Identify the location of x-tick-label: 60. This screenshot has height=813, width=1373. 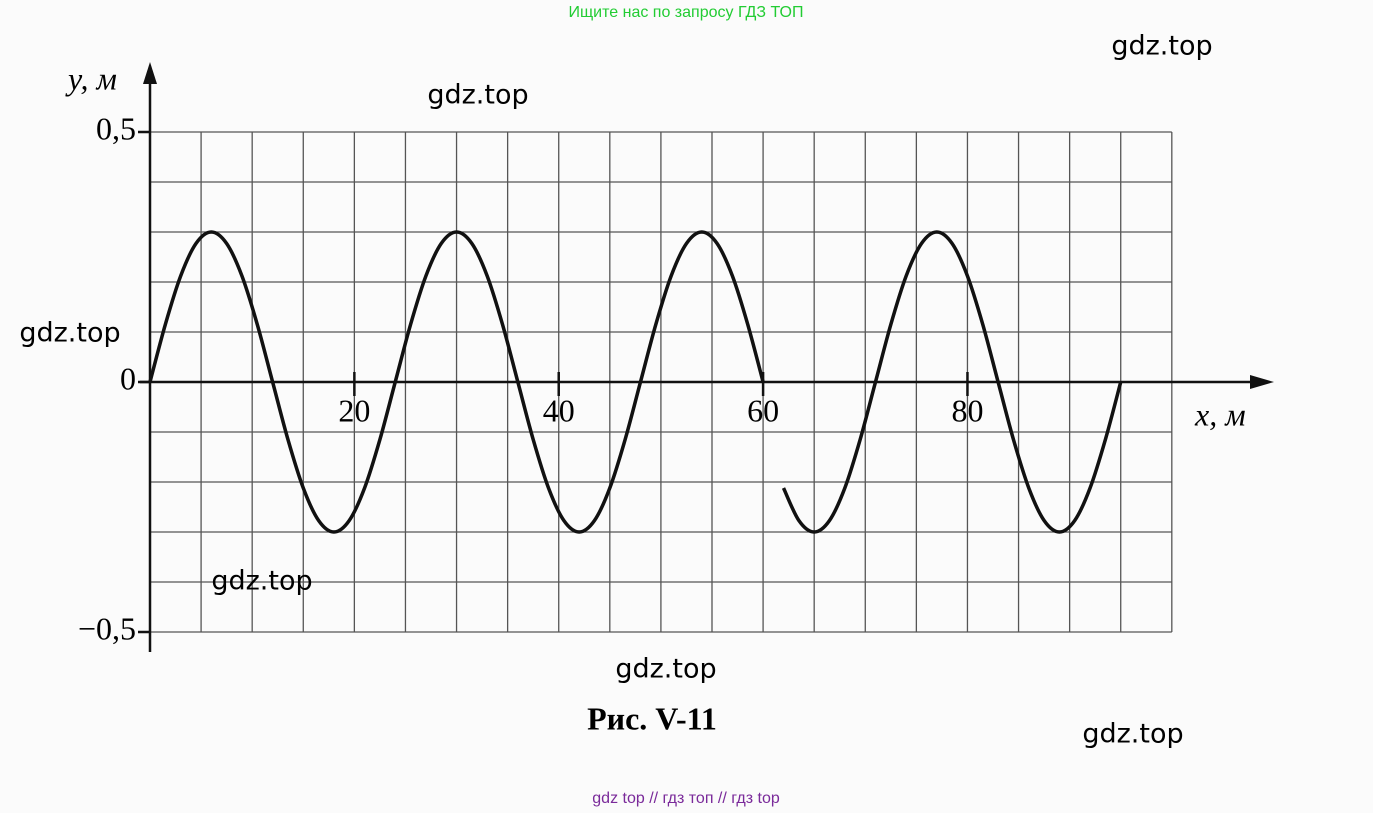
(763, 410).